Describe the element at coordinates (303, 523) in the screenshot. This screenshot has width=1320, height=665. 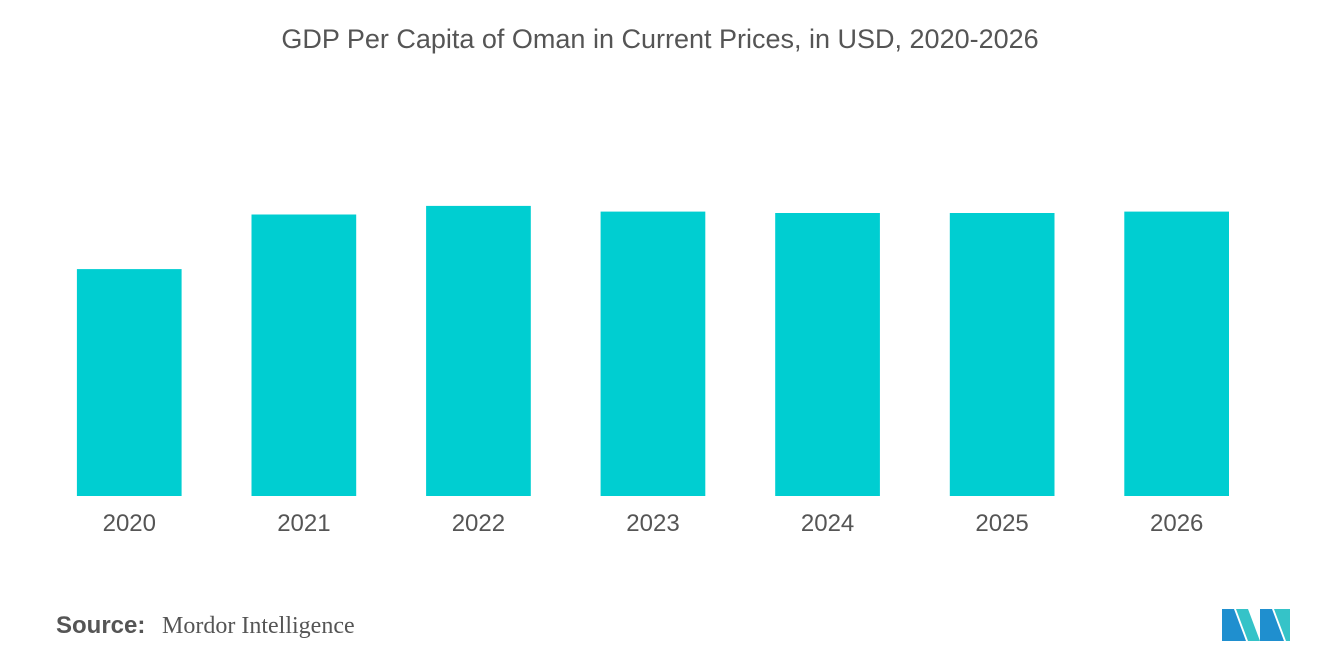
I see `x-tick-label-2021: 2021` at that location.